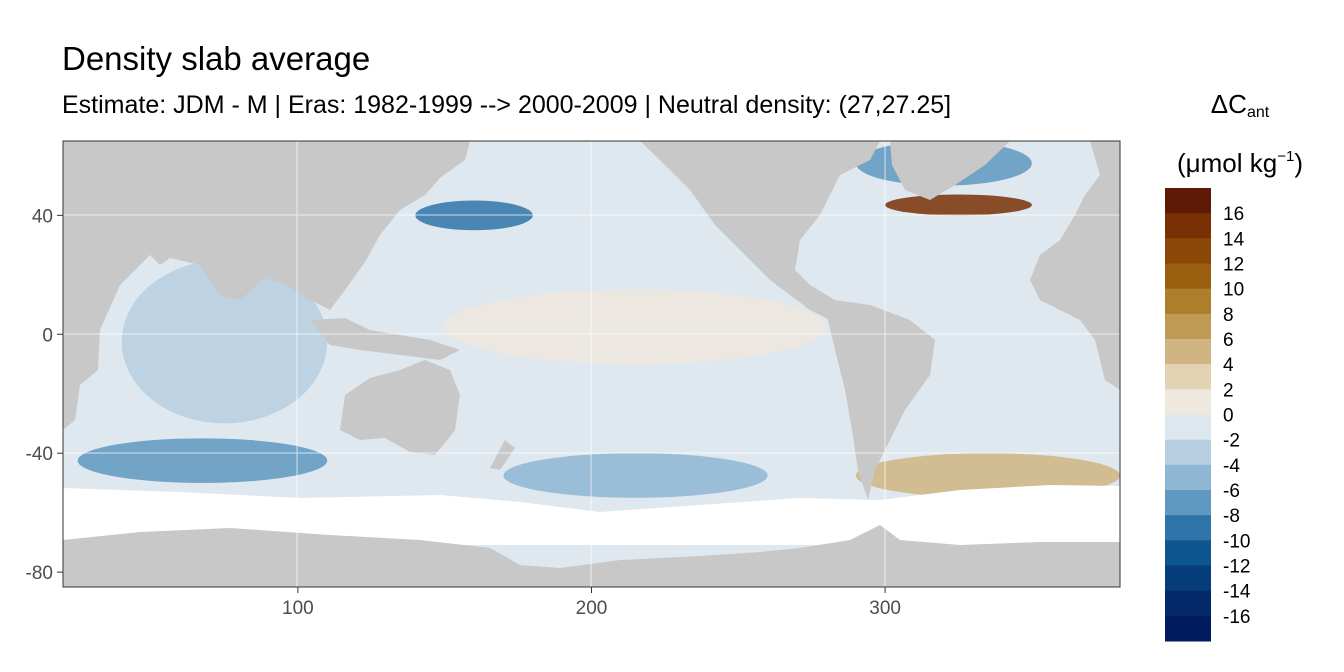 Image resolution: width=1344 pixels, height=672 pixels. What do you see at coordinates (1233, 214) in the screenshot?
I see `legend-label: 16` at bounding box center [1233, 214].